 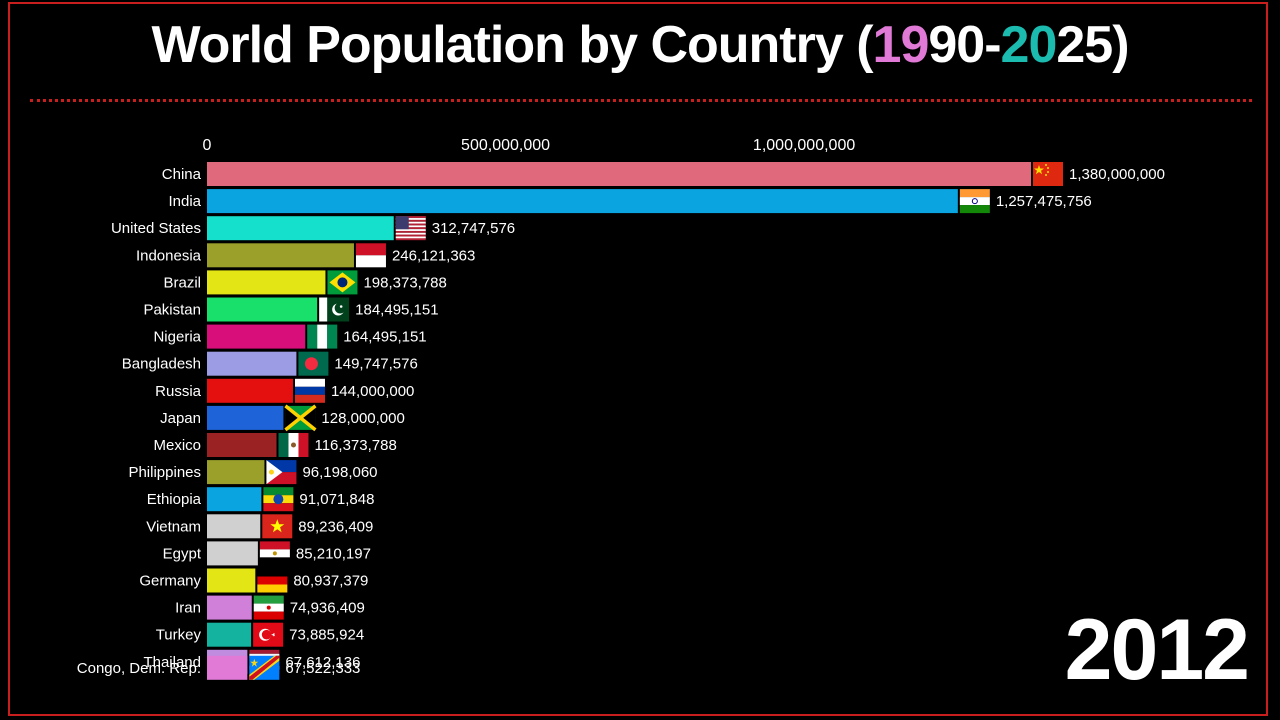 I want to click on bar-germany, so click(x=231, y=580).